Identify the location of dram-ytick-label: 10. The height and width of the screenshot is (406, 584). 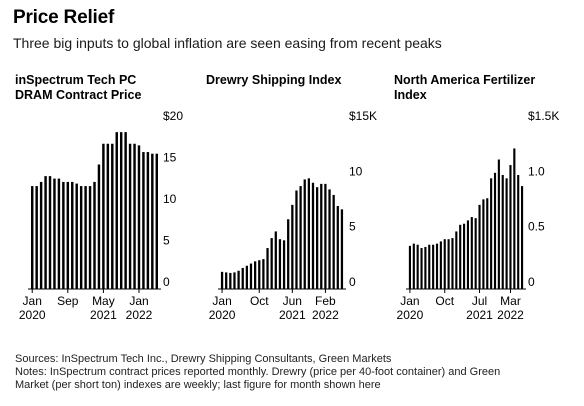
(170, 199).